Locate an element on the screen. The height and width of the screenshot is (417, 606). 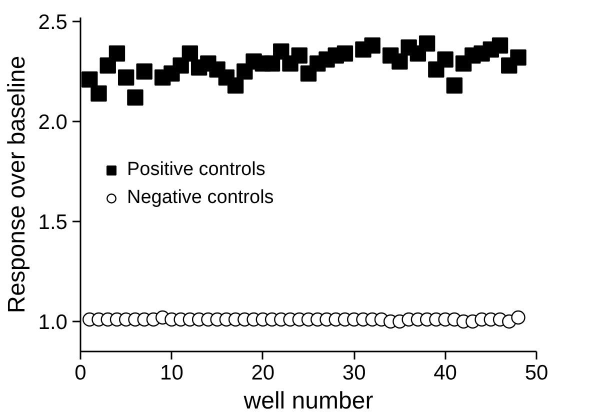
x-tick-label: 10 is located at coordinates (172, 373).